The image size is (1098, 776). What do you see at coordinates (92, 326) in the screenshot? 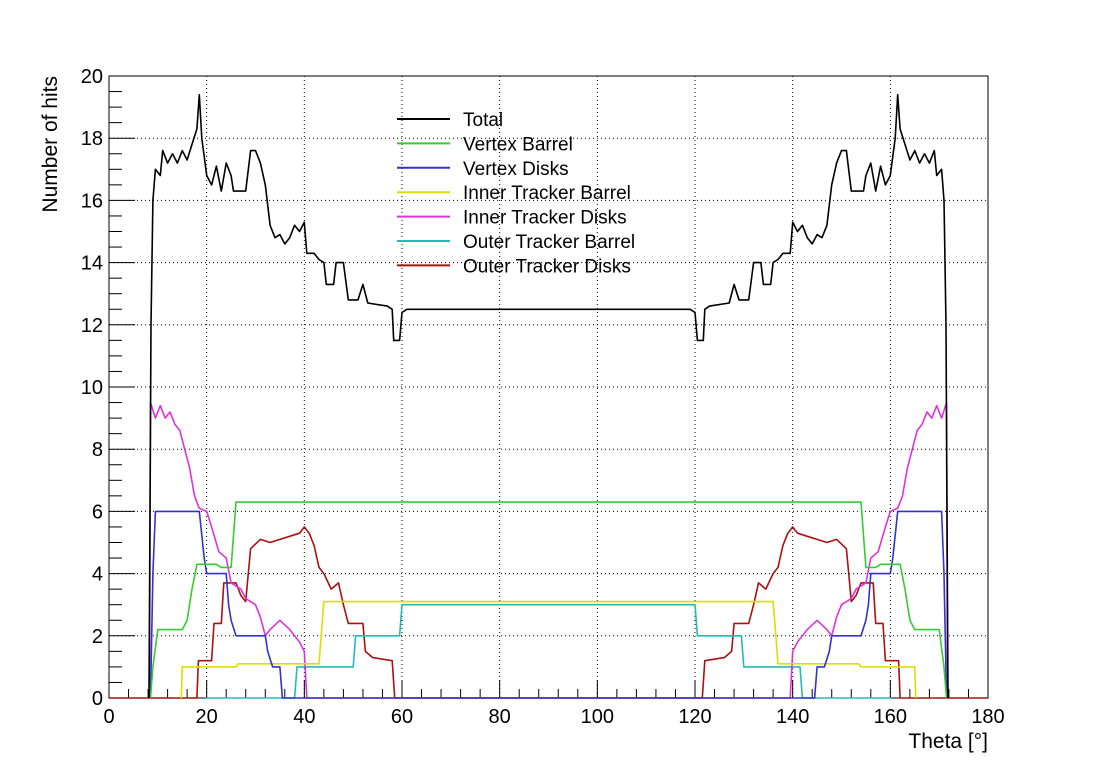
I see `y-tick-label: 12` at bounding box center [92, 326].